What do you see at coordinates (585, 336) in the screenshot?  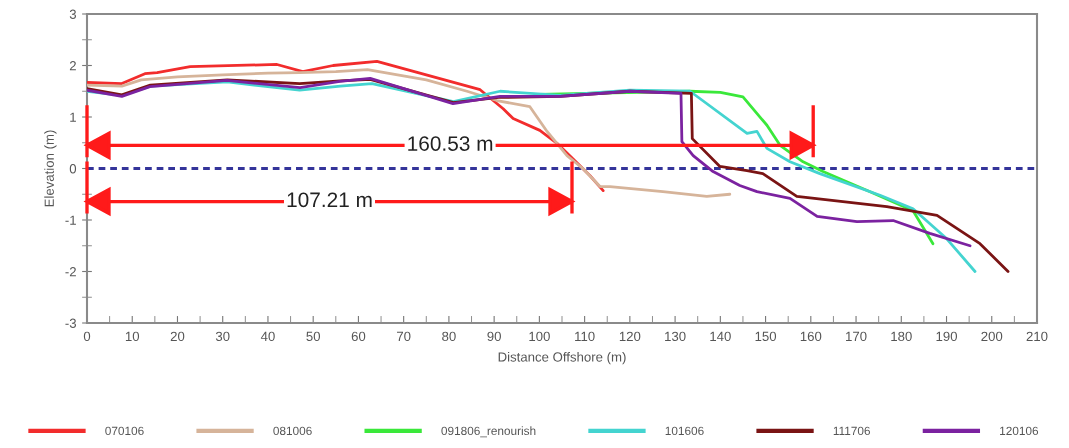 I see `x-tick-label: 110` at bounding box center [585, 336].